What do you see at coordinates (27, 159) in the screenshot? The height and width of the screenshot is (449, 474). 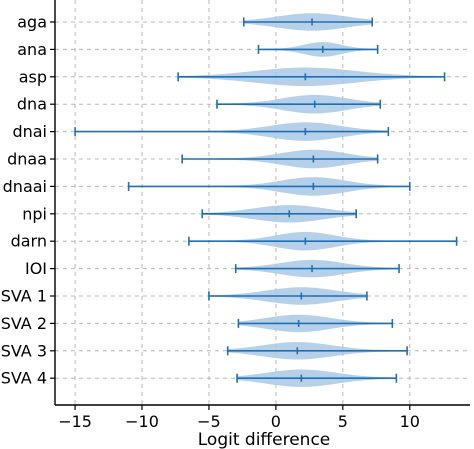 I see `y-tick-label: dnaa` at bounding box center [27, 159].